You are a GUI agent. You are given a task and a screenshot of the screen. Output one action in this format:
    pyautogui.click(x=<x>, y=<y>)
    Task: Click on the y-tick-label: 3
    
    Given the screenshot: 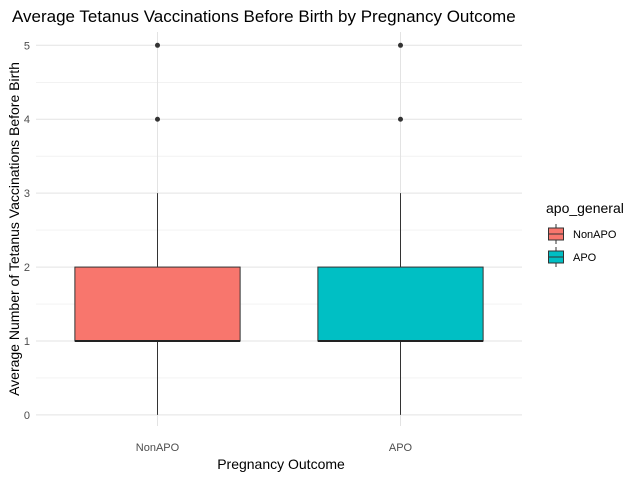 What is the action you would take?
    pyautogui.click(x=27, y=194)
    